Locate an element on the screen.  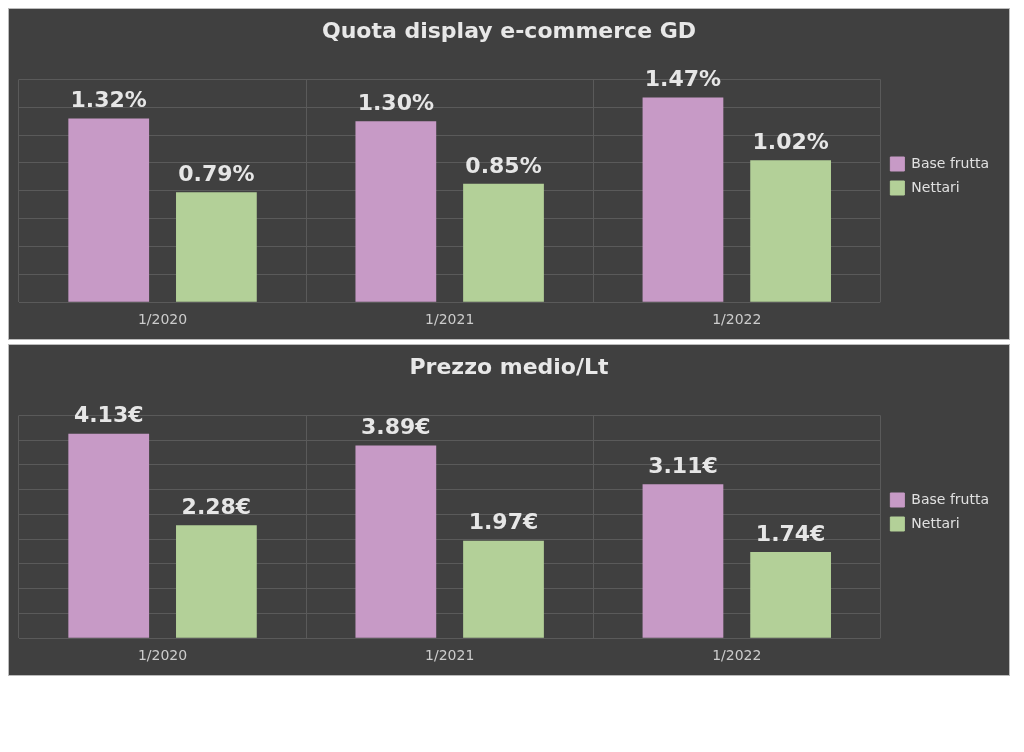
data-label: 3.11€ is located at coordinates (683, 465).